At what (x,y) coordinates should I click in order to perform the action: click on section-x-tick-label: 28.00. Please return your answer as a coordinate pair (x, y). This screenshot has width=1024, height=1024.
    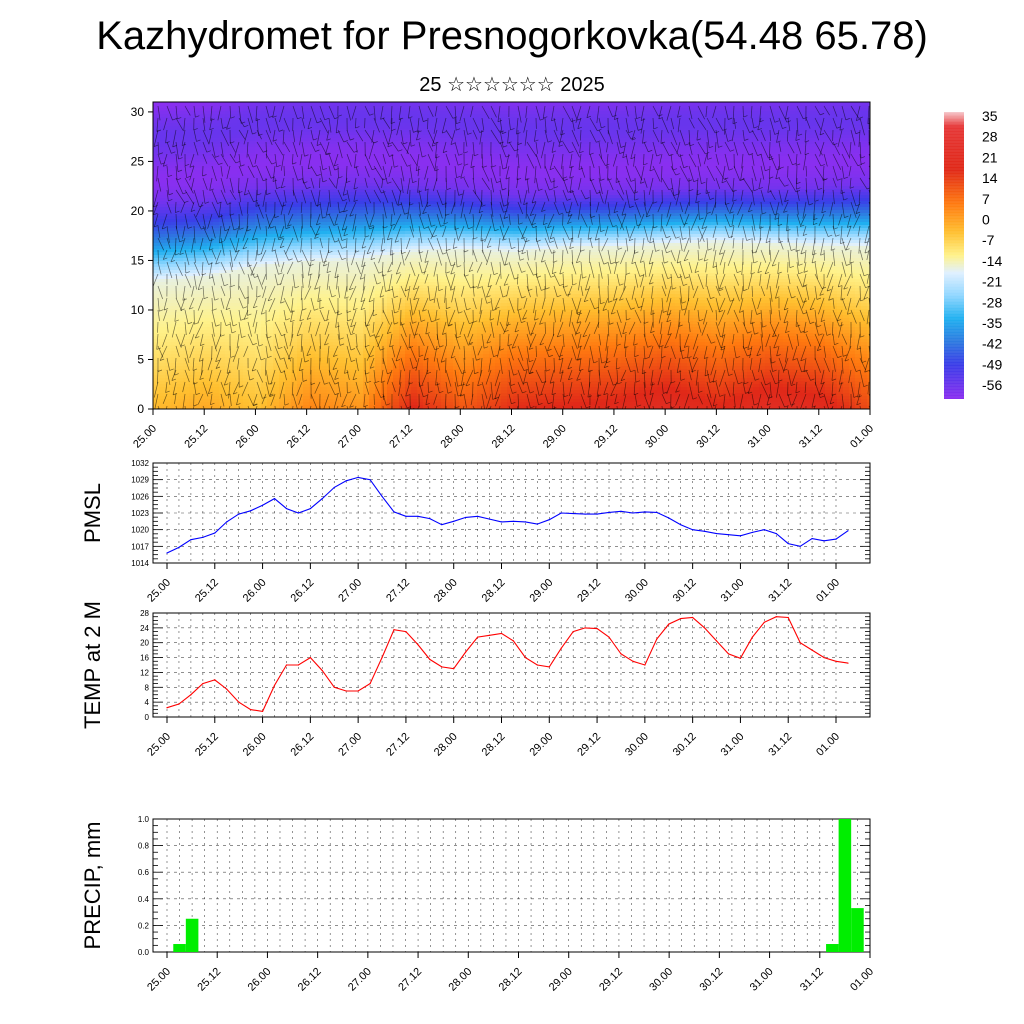
    Looking at the image, I should click on (452, 437).